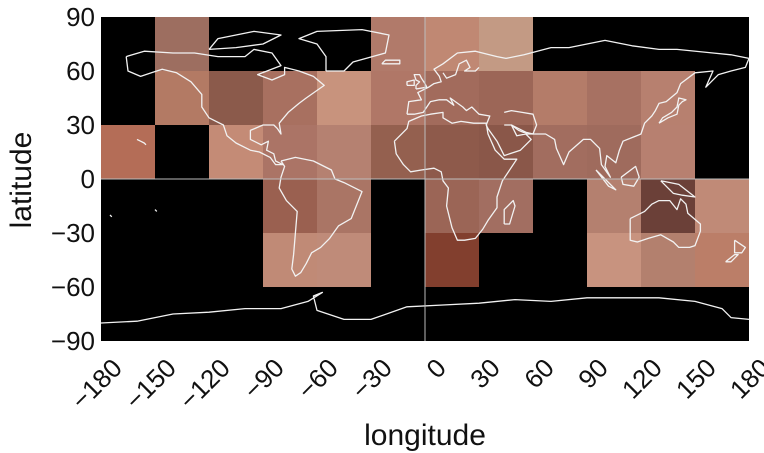 This screenshot has width=764, height=453. Describe the element at coordinates (96, 384) in the screenshot. I see `x-tick-label: −180` at that location.